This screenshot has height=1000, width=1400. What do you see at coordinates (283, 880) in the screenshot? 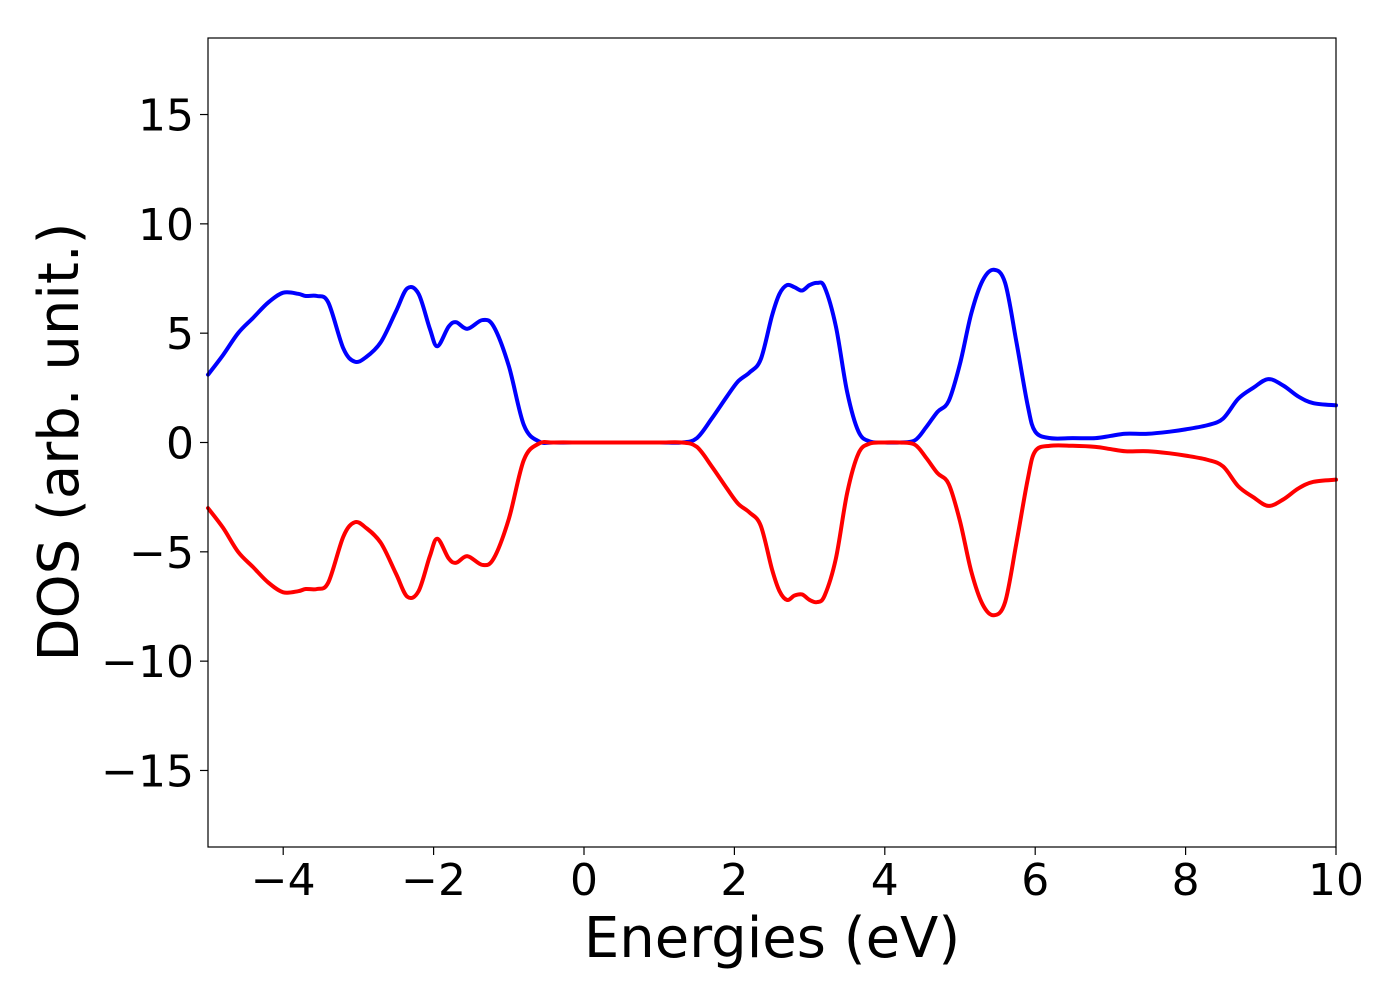
I see `x-tick-label: −4` at bounding box center [283, 880].